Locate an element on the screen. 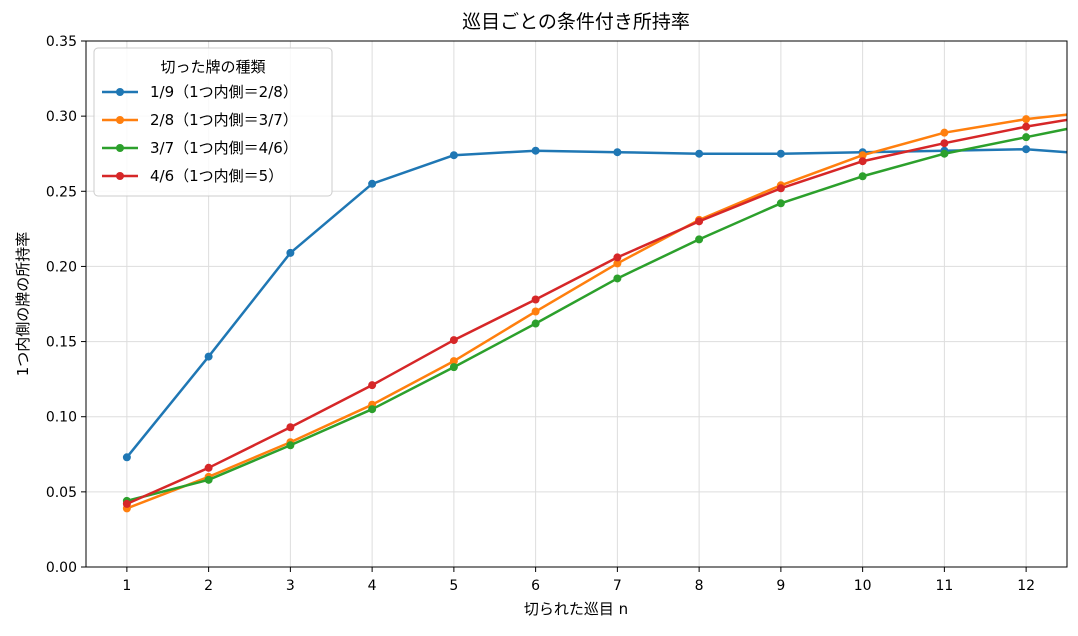 The width and height of the screenshot is (1078, 636). x-axis: 1 2 3 4 5 6 7 8 9 10 11 12 is located at coordinates (578, 580).